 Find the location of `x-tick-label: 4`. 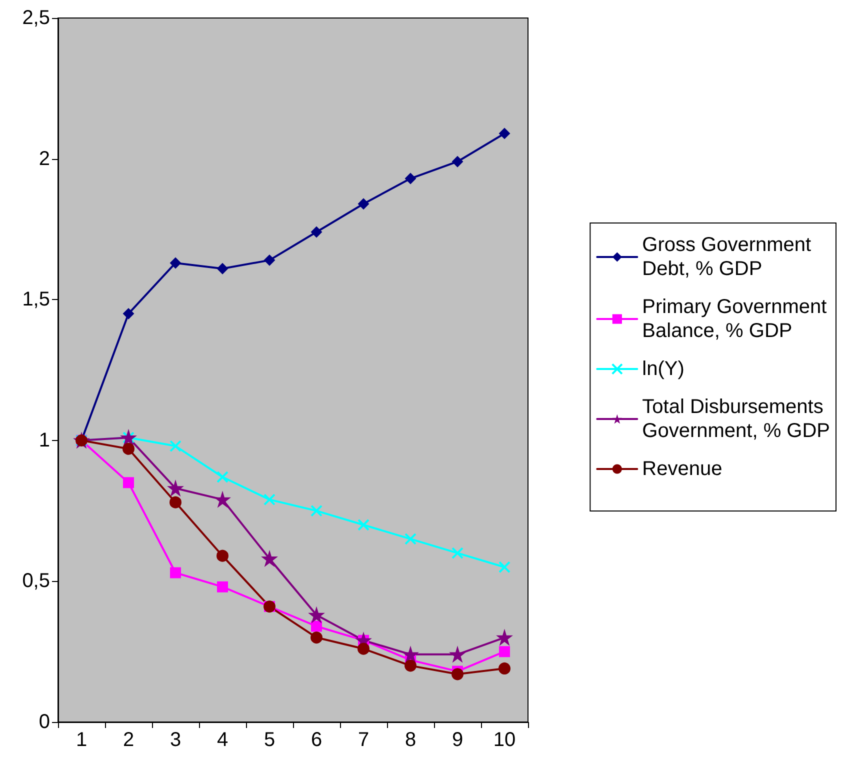

x-tick-label: 4 is located at coordinates (222, 740).